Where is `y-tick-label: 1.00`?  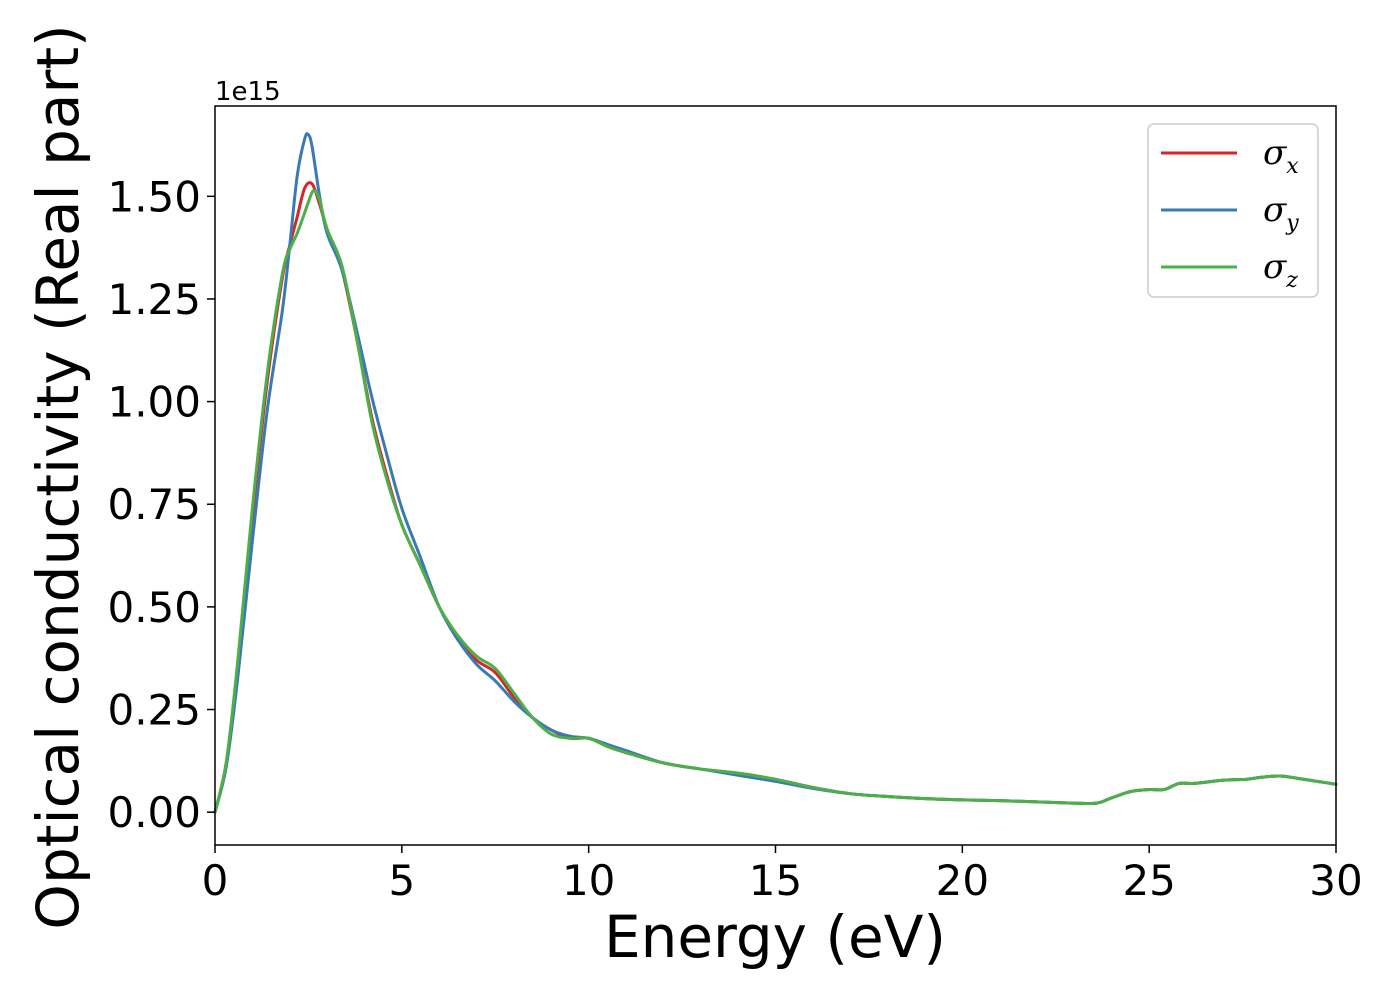 y-tick-label: 1.00 is located at coordinates (154, 402).